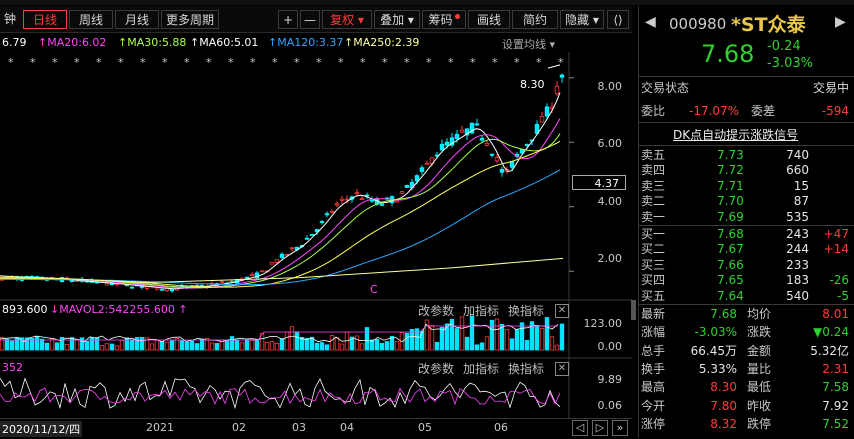 The height and width of the screenshot is (439, 854). Describe the element at coordinates (618, 19) in the screenshot. I see `collapse-icon: ⟨⟩` at that location.